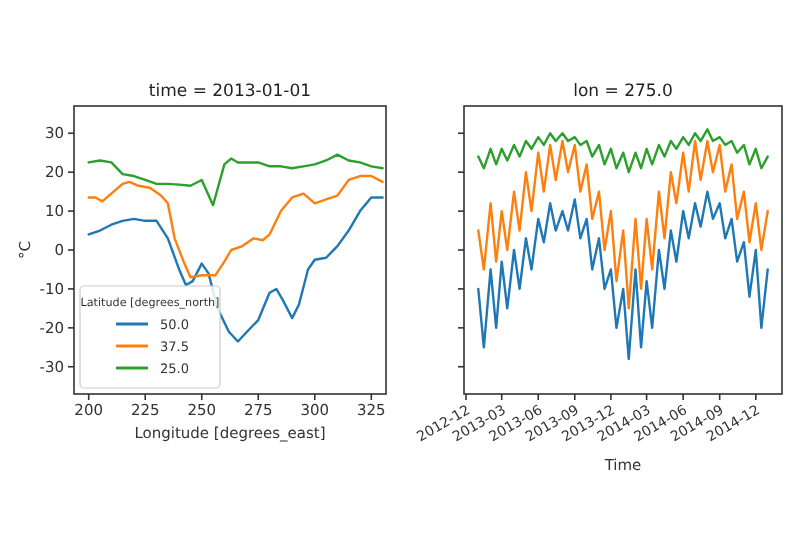 This screenshot has height=560, width=800. What do you see at coordinates (623, 92) in the screenshot?
I see `chart-title: lon = 275.0` at bounding box center [623, 92].